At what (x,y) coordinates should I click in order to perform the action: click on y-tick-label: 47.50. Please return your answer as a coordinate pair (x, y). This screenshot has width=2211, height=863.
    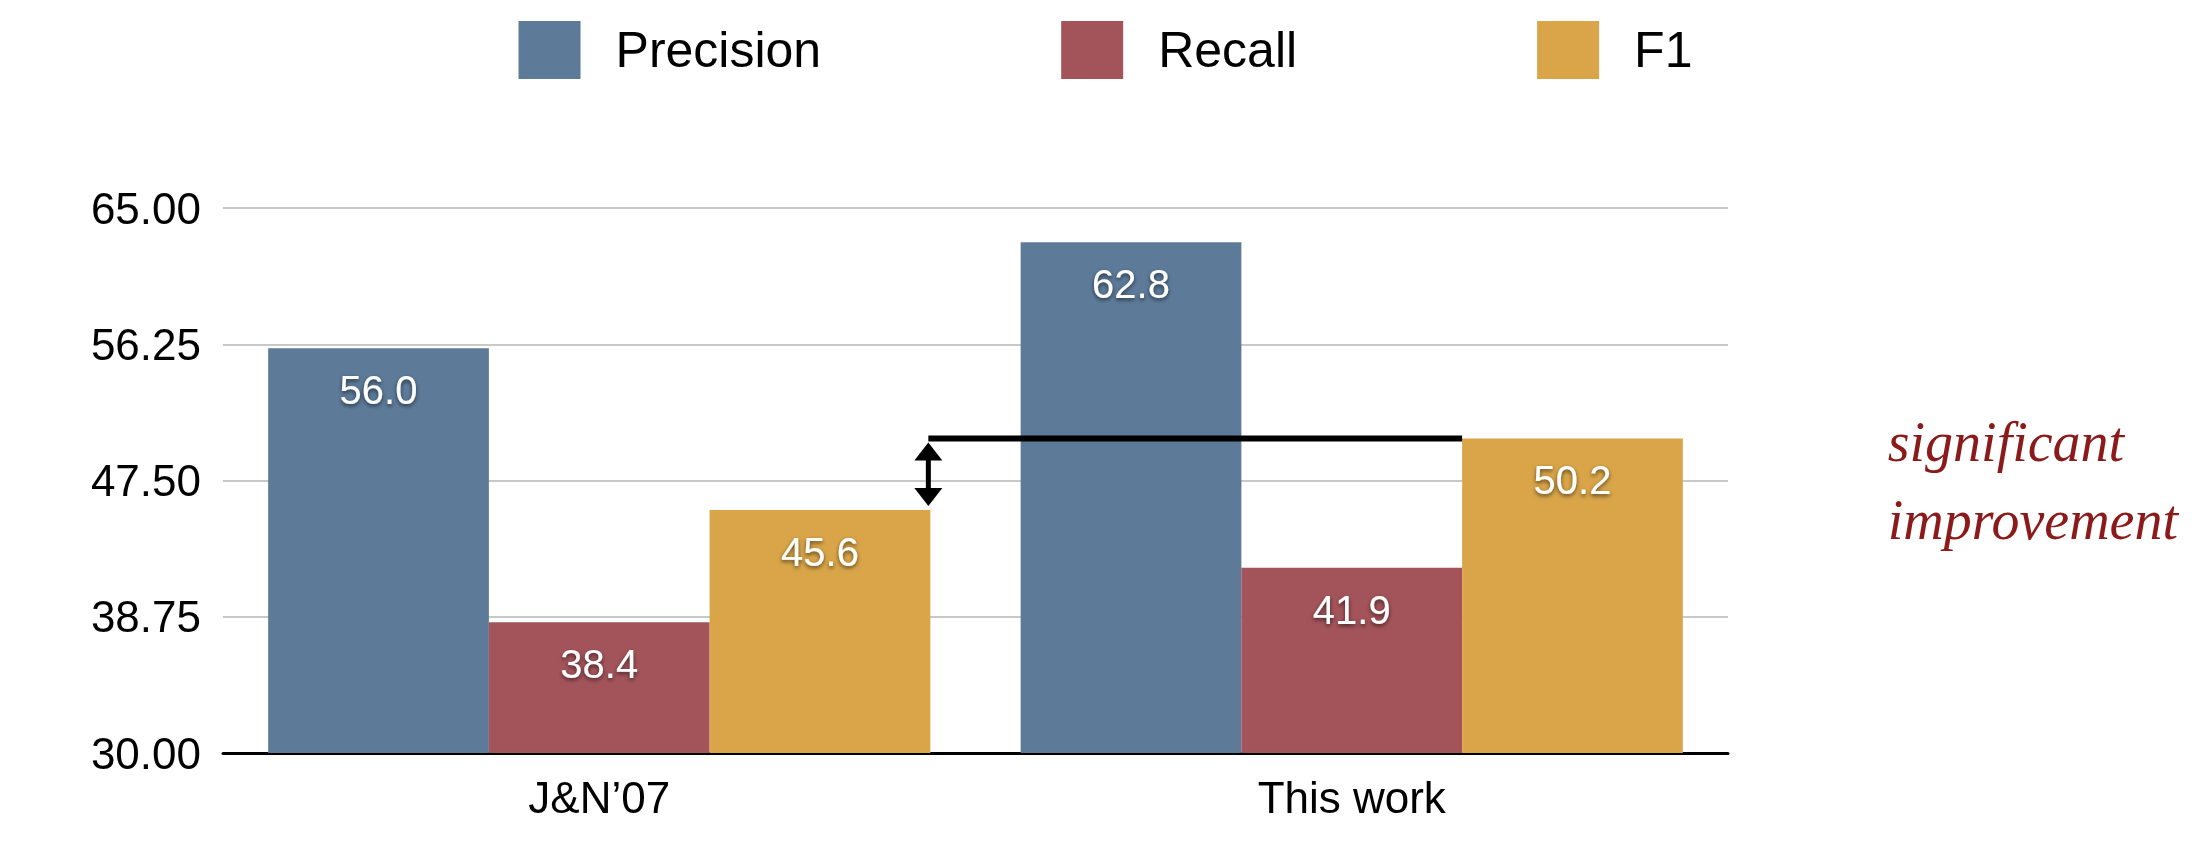
    Looking at the image, I should click on (145, 480).